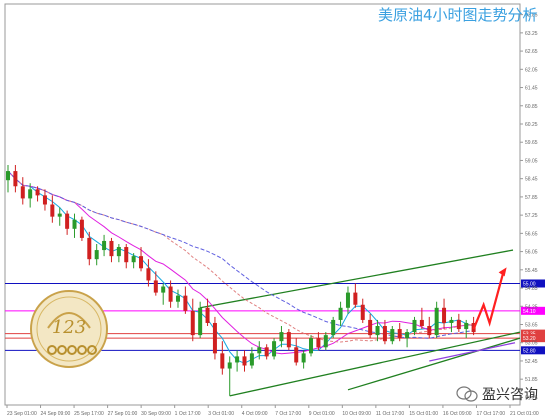 This screenshot has height=418, width=558. I want to click on price-level-label: 55.00, so click(529, 284).